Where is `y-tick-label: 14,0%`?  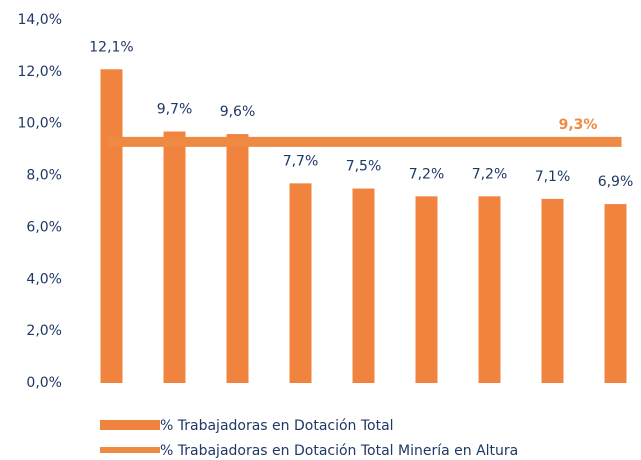
y-tick-label: 14,0% is located at coordinates (40, 20).